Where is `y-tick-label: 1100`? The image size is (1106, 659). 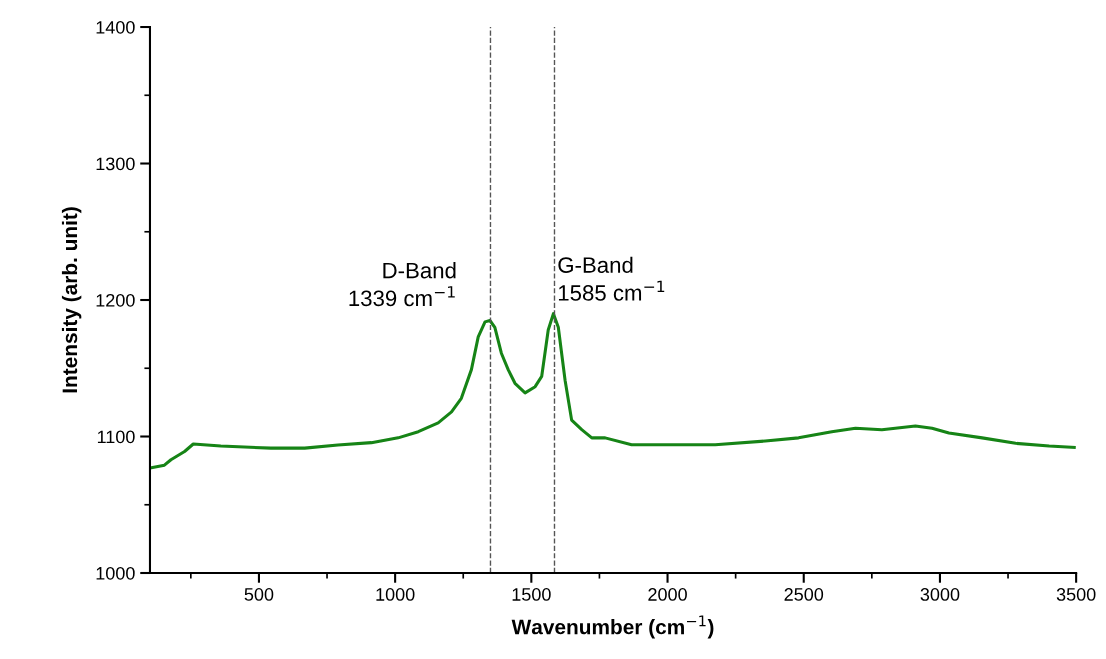 y-tick-label: 1100 is located at coordinates (116, 437).